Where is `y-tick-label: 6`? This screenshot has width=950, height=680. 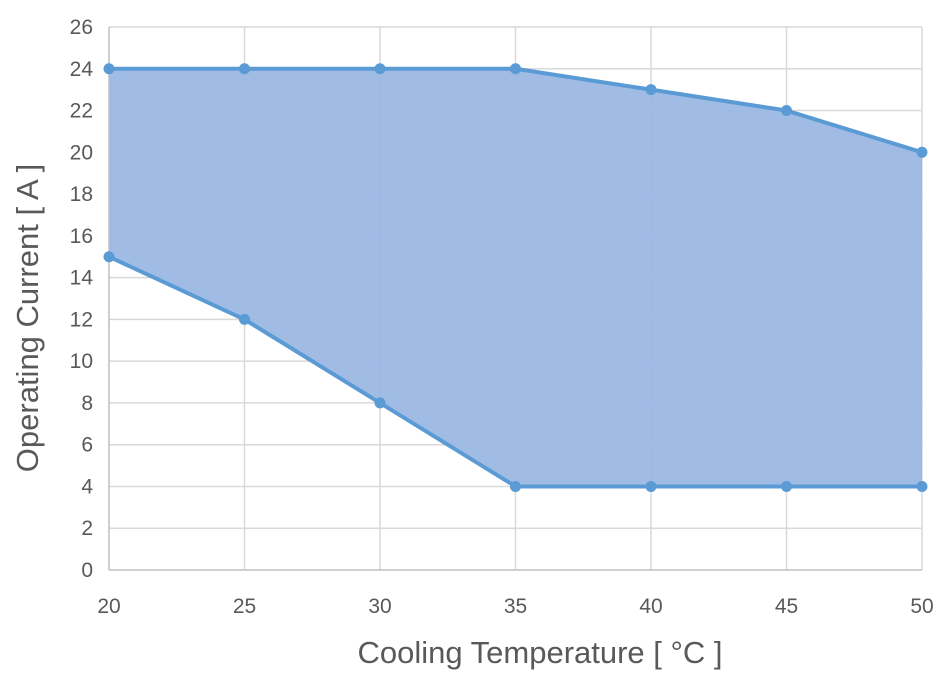
y-tick-label: 6 is located at coordinates (87, 445).